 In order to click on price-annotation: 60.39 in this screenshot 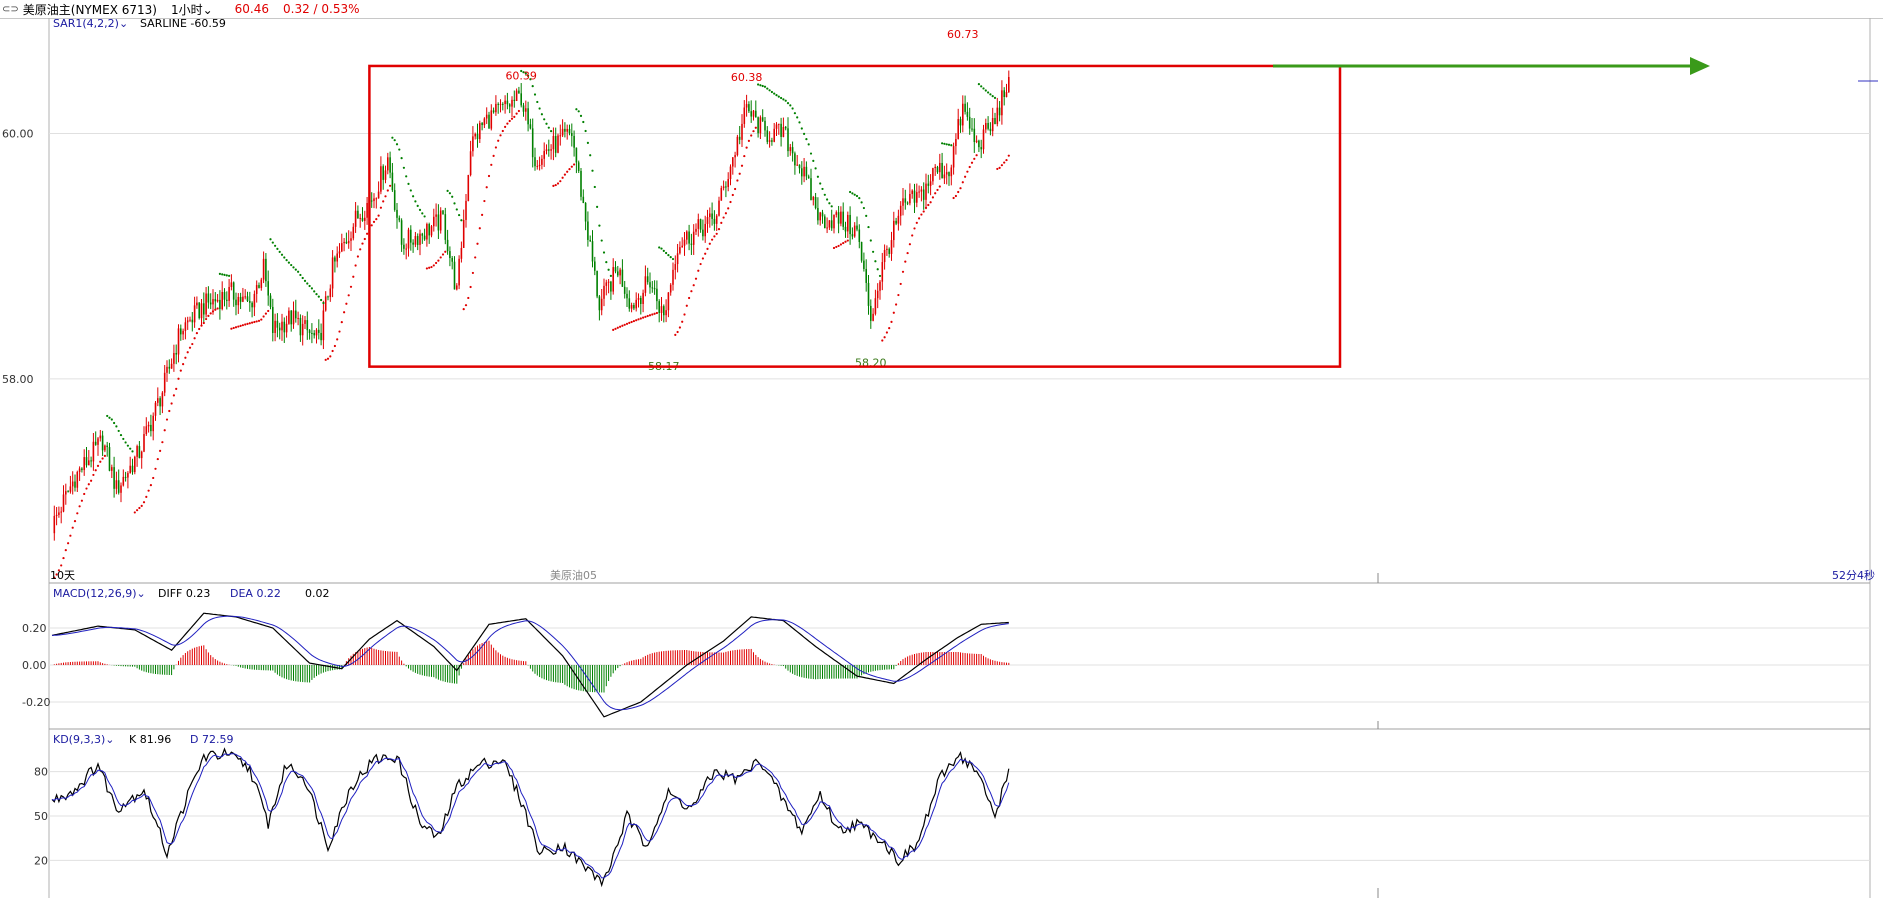, I will do `click(521, 76)`.